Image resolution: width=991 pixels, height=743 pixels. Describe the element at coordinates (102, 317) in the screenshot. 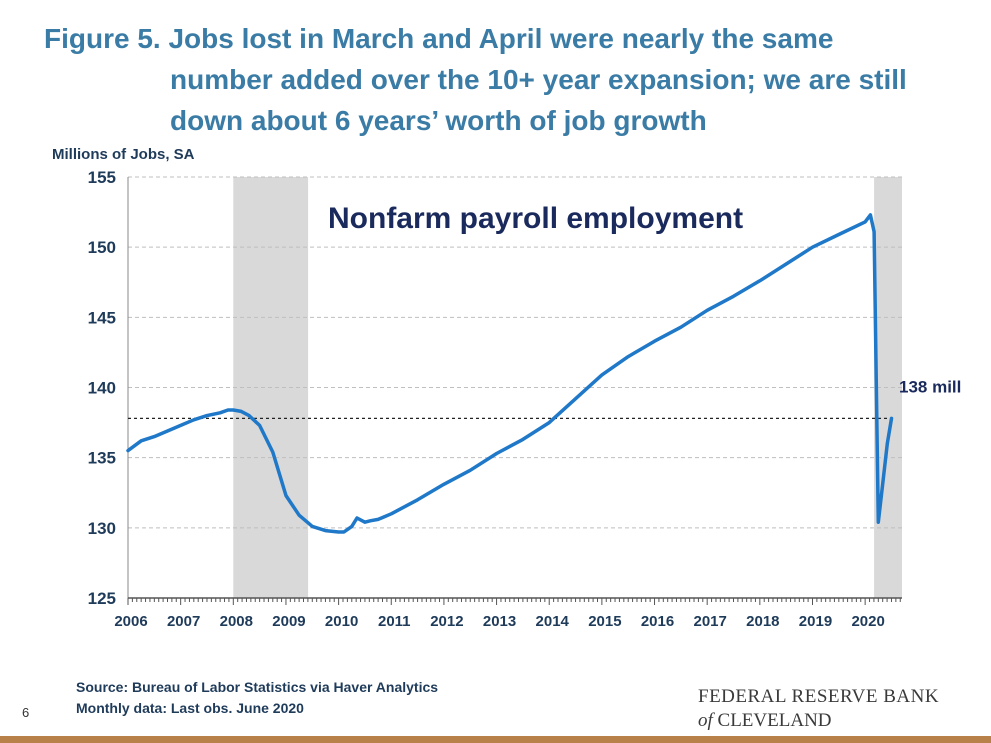

I see `y-tick-label-145: 145` at that location.